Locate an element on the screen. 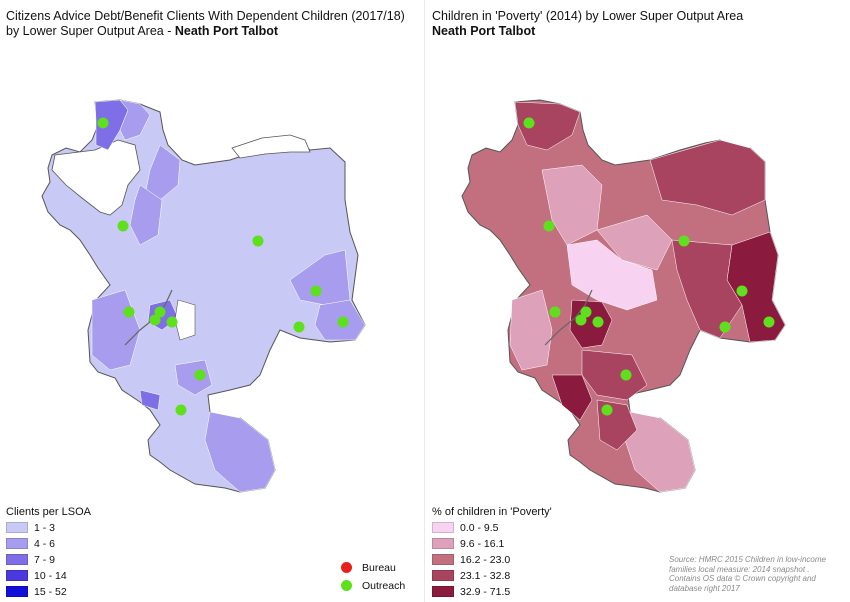 Image resolution: width=850 pixels, height=602 pixels. legend-label: 4 - 6 is located at coordinates (45, 543).